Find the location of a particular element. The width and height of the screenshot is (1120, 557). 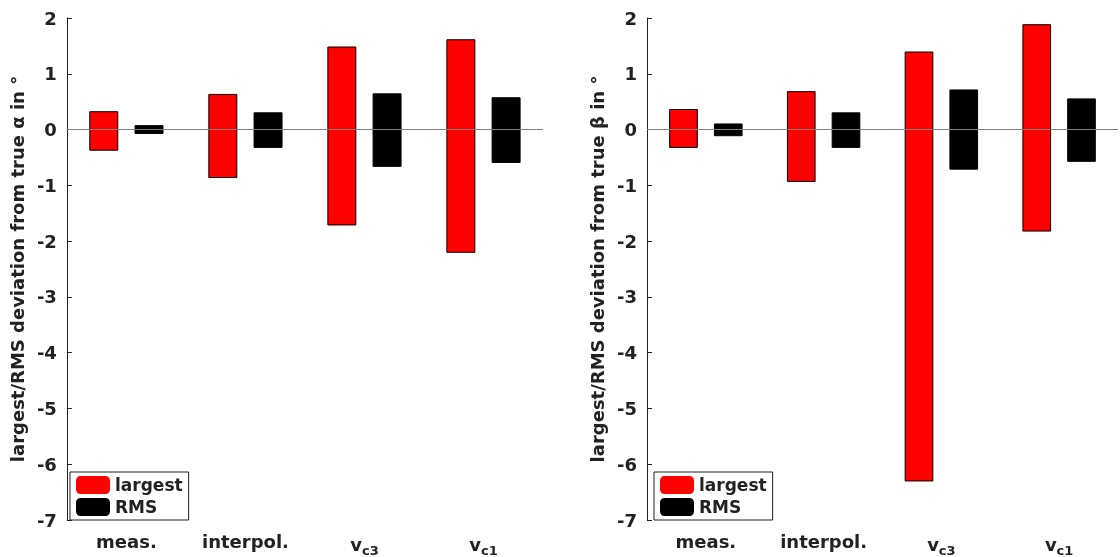

y-axis-title: largest/RMS deviation from true β in ° is located at coordinates (597, 269).